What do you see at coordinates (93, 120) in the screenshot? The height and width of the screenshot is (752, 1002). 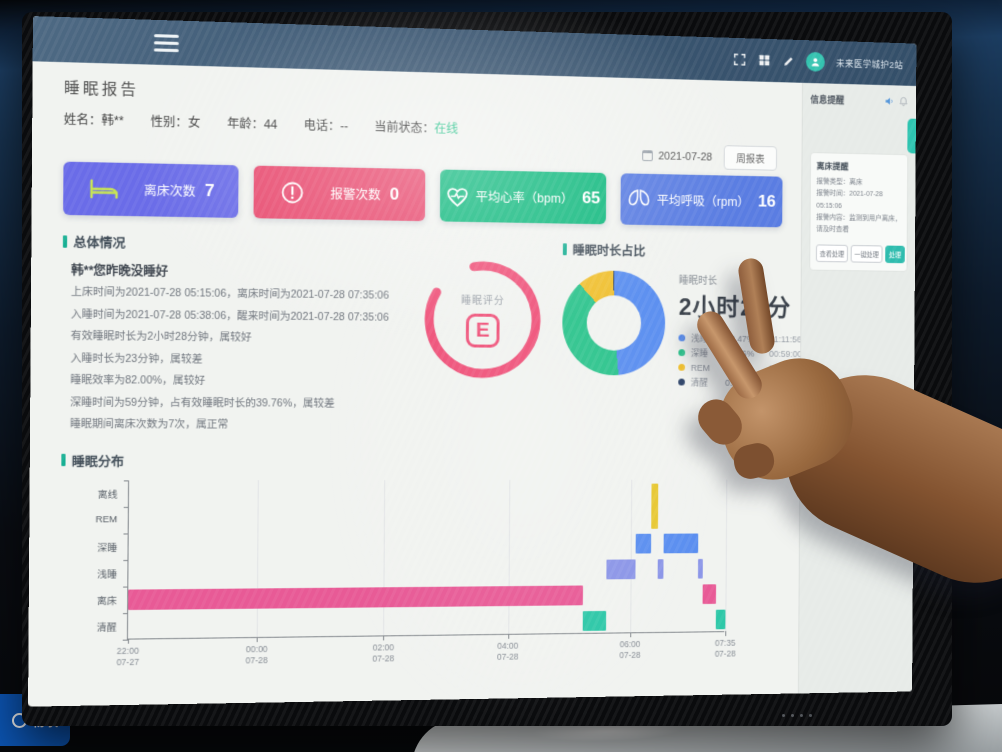 I see `patient-name: 姓名：韩**` at bounding box center [93, 120].